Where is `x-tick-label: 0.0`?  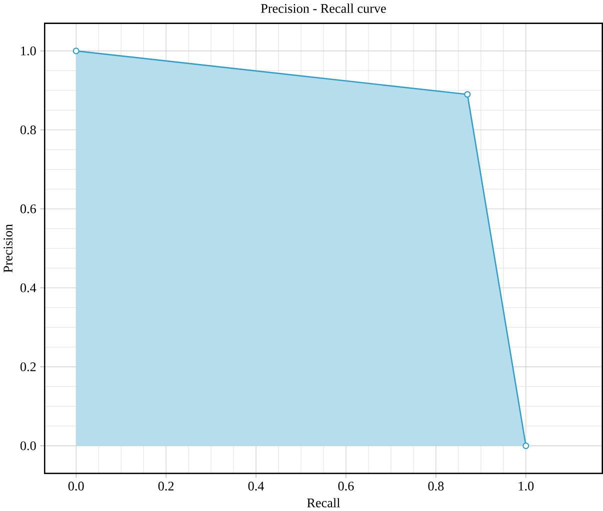 x-tick-label: 0.0 is located at coordinates (76, 486).